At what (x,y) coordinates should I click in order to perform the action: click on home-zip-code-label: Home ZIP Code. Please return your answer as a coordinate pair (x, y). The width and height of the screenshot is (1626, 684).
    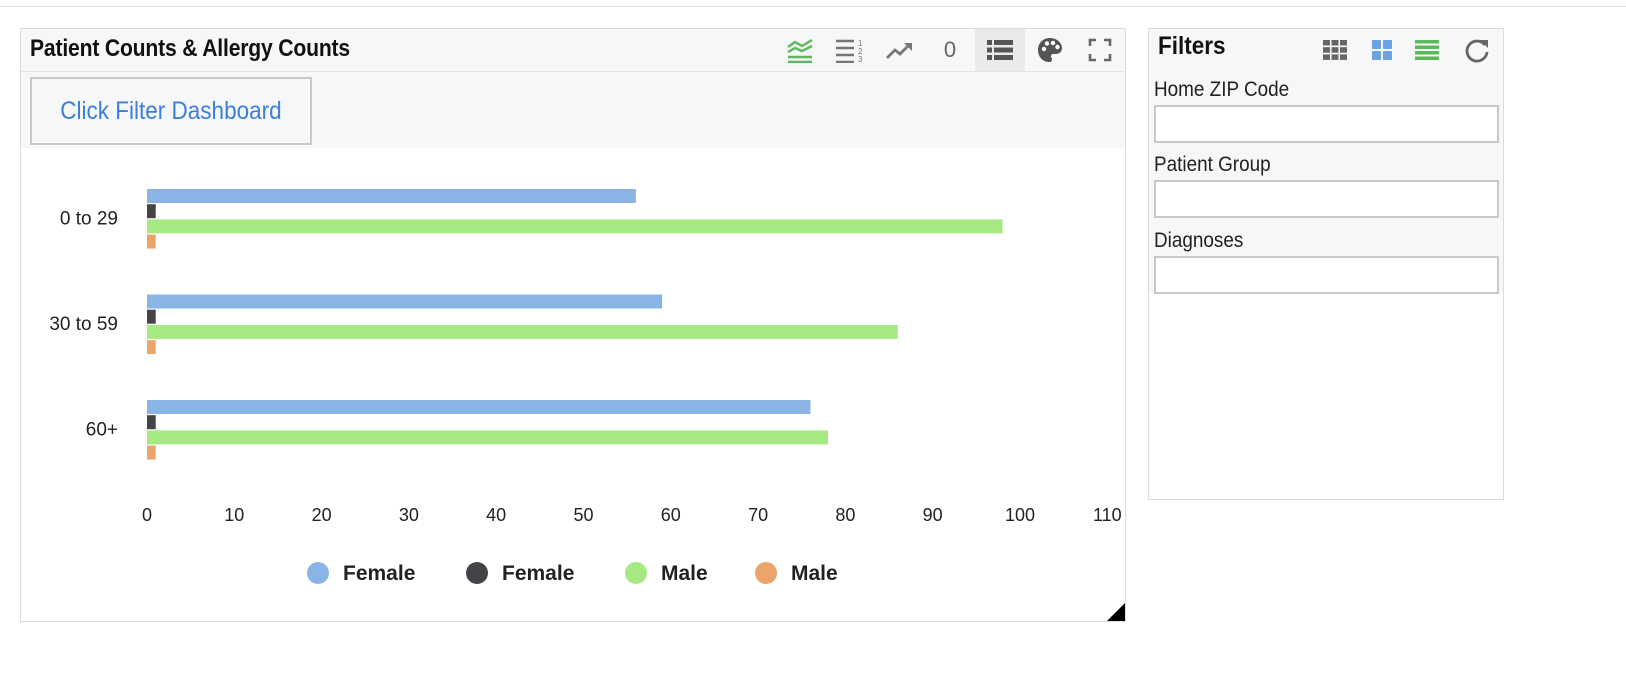
    Looking at the image, I should click on (1222, 89).